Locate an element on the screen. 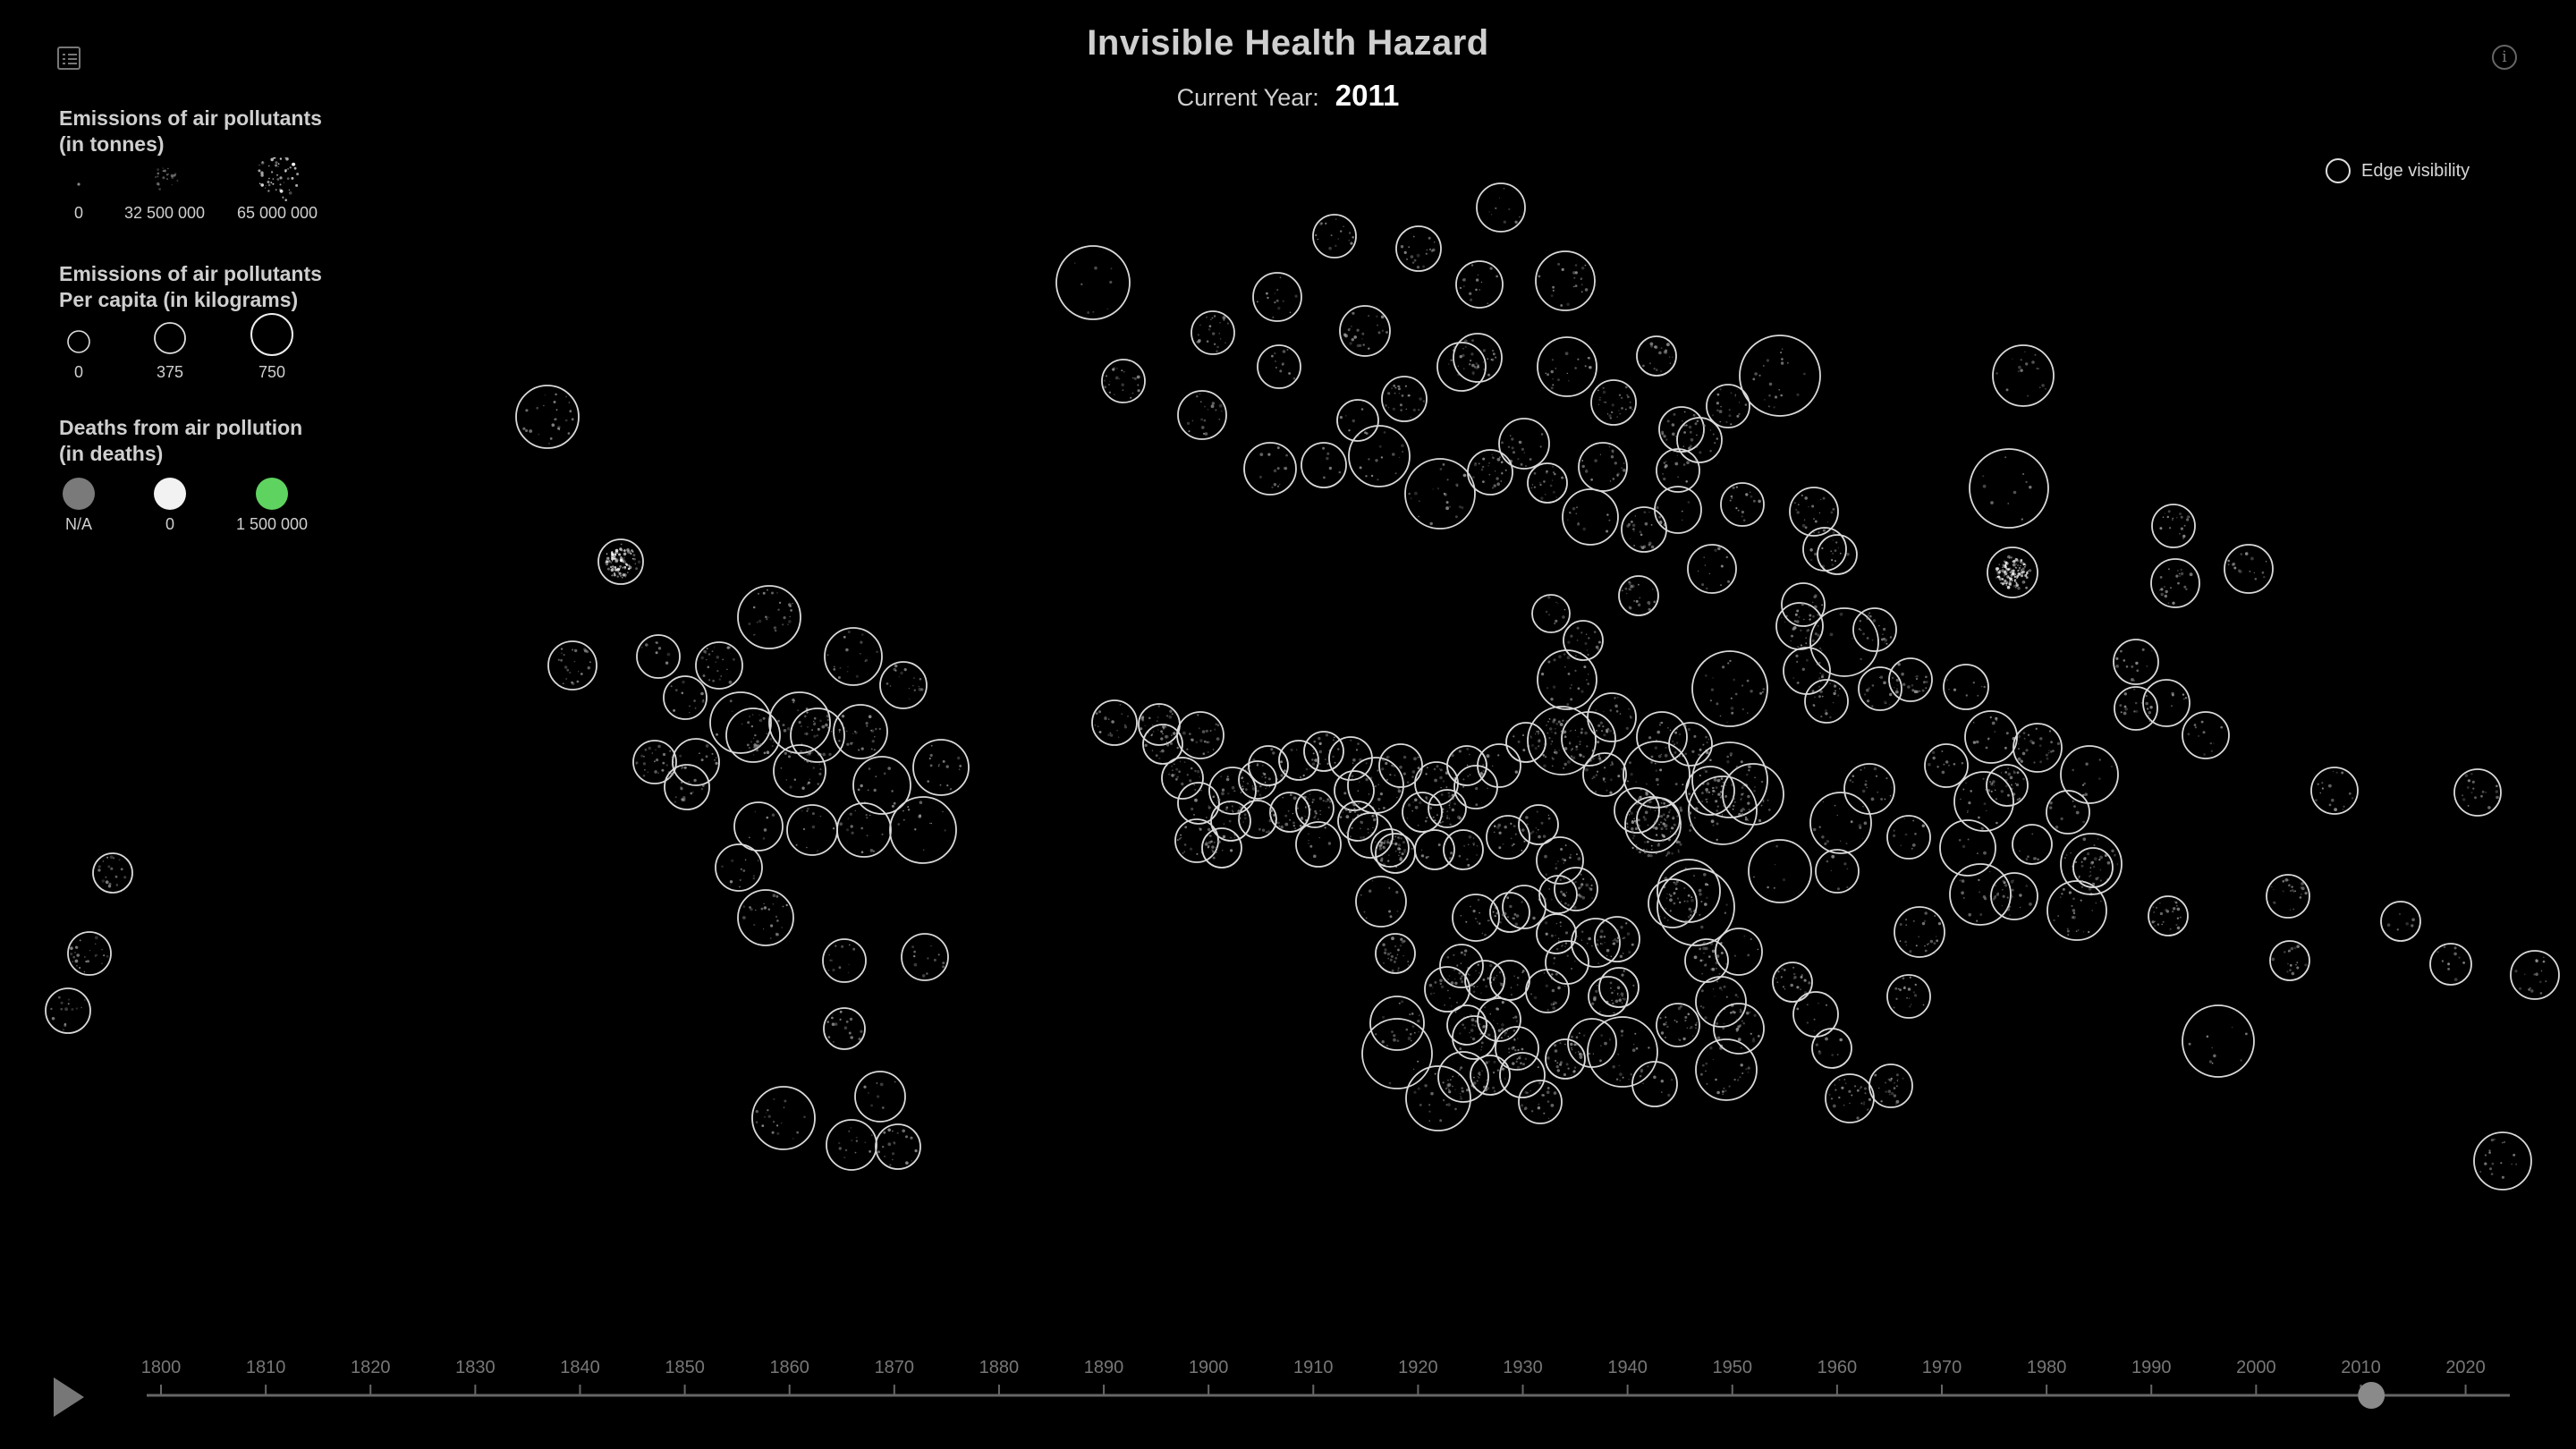 The width and height of the screenshot is (2576, 1449). edge-visibility-ring-icon is located at coordinates (2338, 170).